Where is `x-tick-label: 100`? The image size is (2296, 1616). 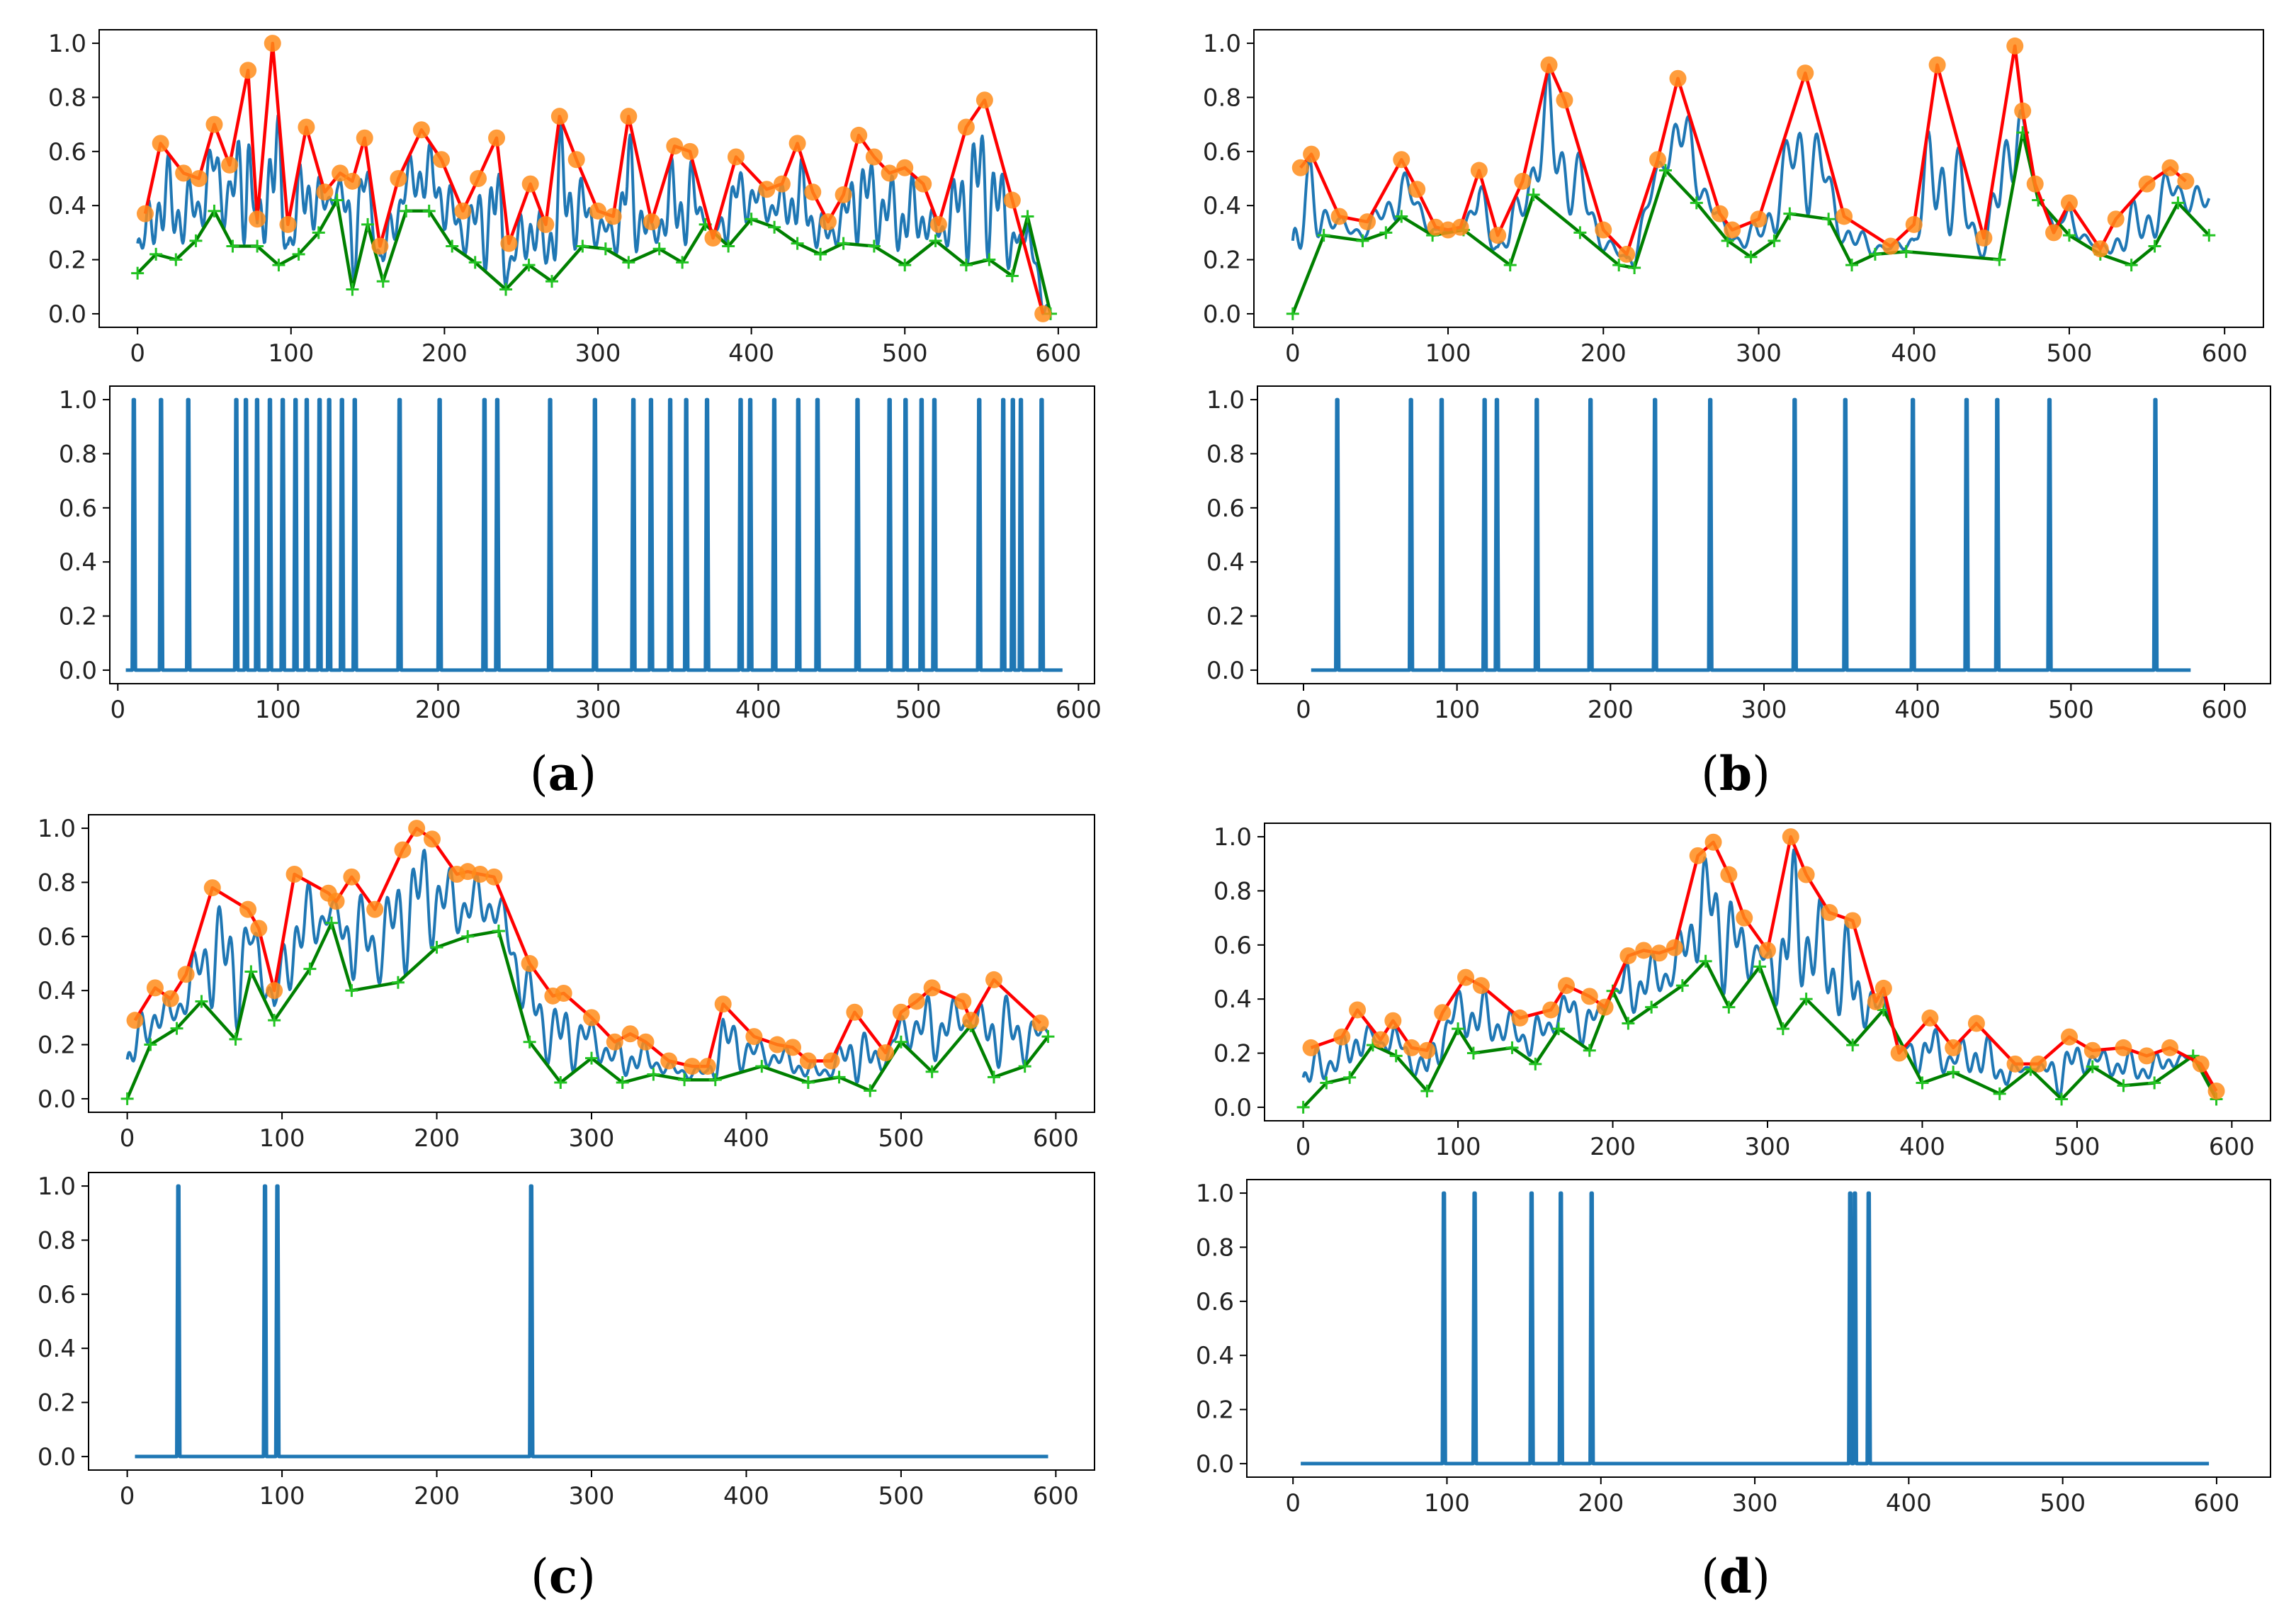
x-tick-label: 100 is located at coordinates (1447, 1503).